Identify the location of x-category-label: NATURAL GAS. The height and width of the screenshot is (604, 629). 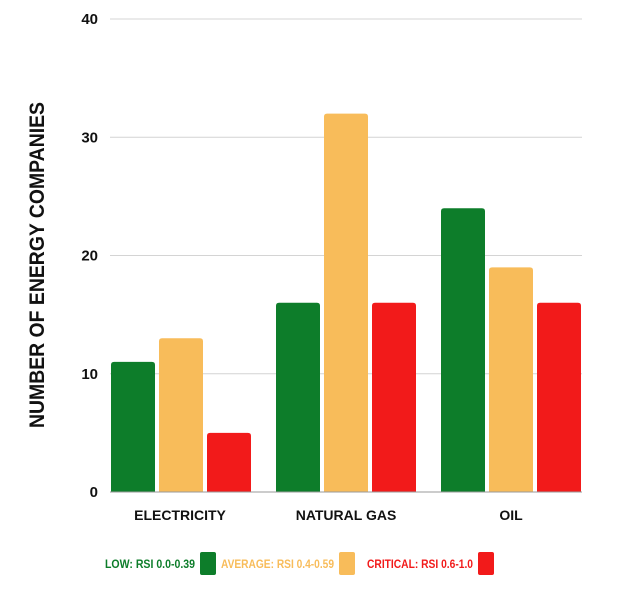
(346, 515).